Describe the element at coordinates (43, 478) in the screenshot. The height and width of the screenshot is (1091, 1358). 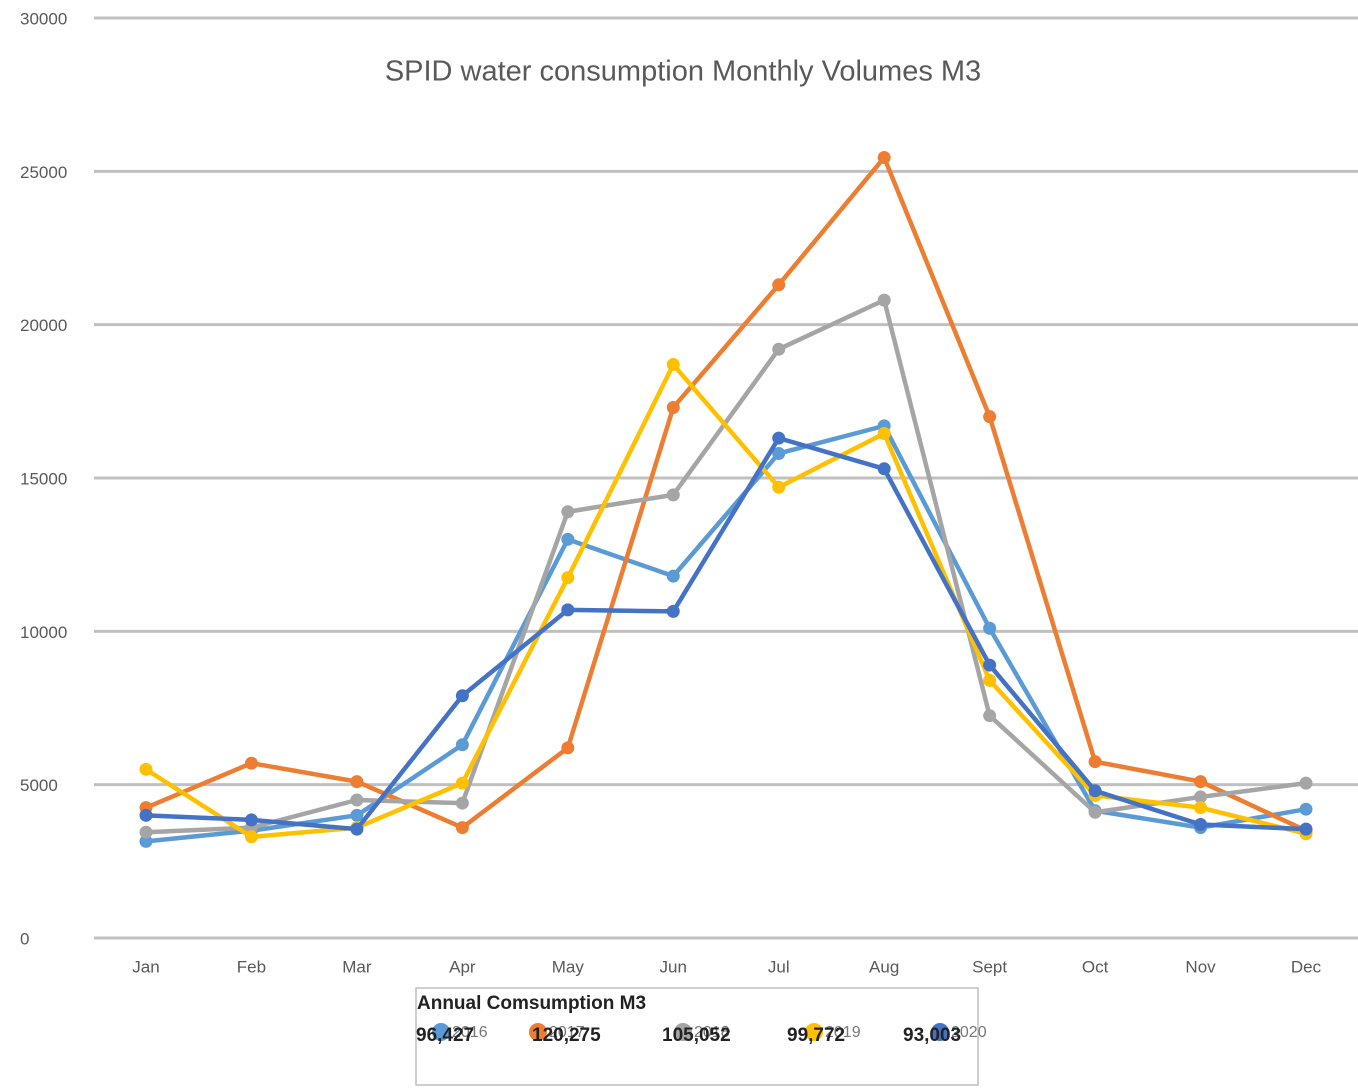
I see `y-tick-label: 15000` at that location.